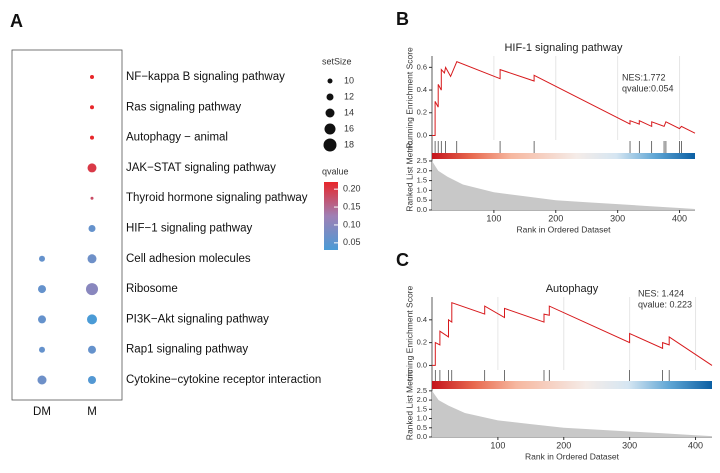 This screenshot has height=473, width=720. Describe the element at coordinates (422, 66) in the screenshot. I see `y-tick-label: 0.6` at that location.